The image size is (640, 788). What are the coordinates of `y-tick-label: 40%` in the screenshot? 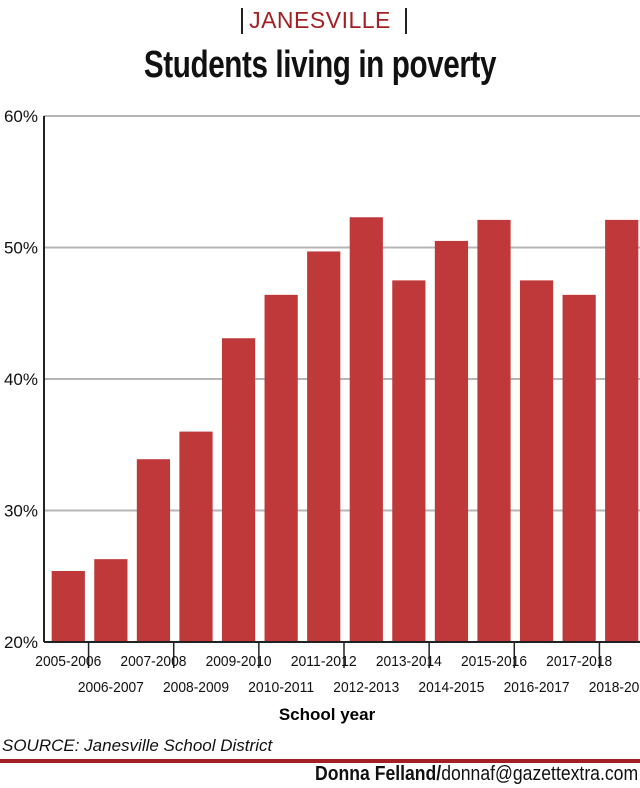 It's located at (21, 379).